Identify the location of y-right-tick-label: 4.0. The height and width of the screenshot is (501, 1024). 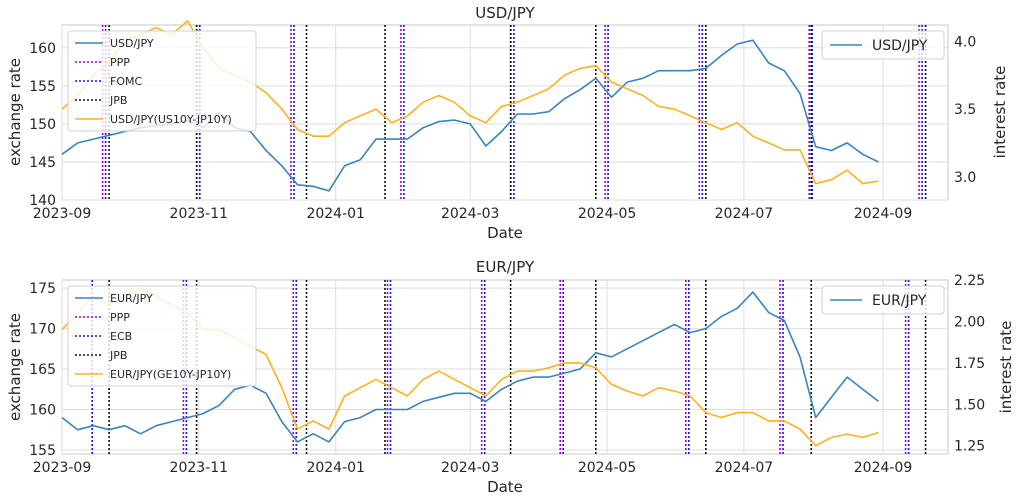
(965, 42).